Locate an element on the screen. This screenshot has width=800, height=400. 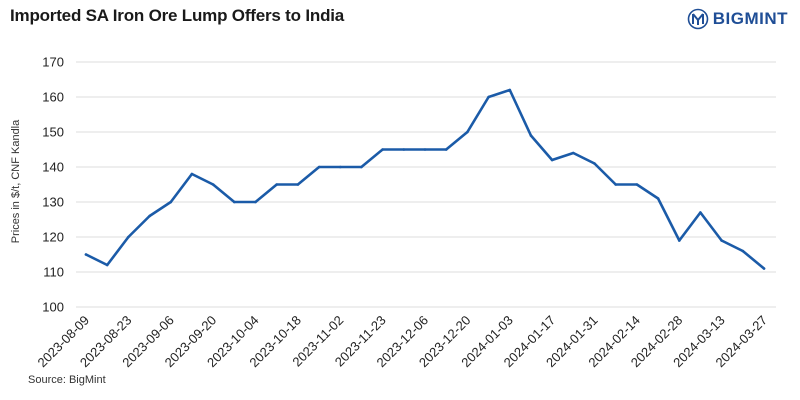
y-tick-label: 140 is located at coordinates (53, 167).